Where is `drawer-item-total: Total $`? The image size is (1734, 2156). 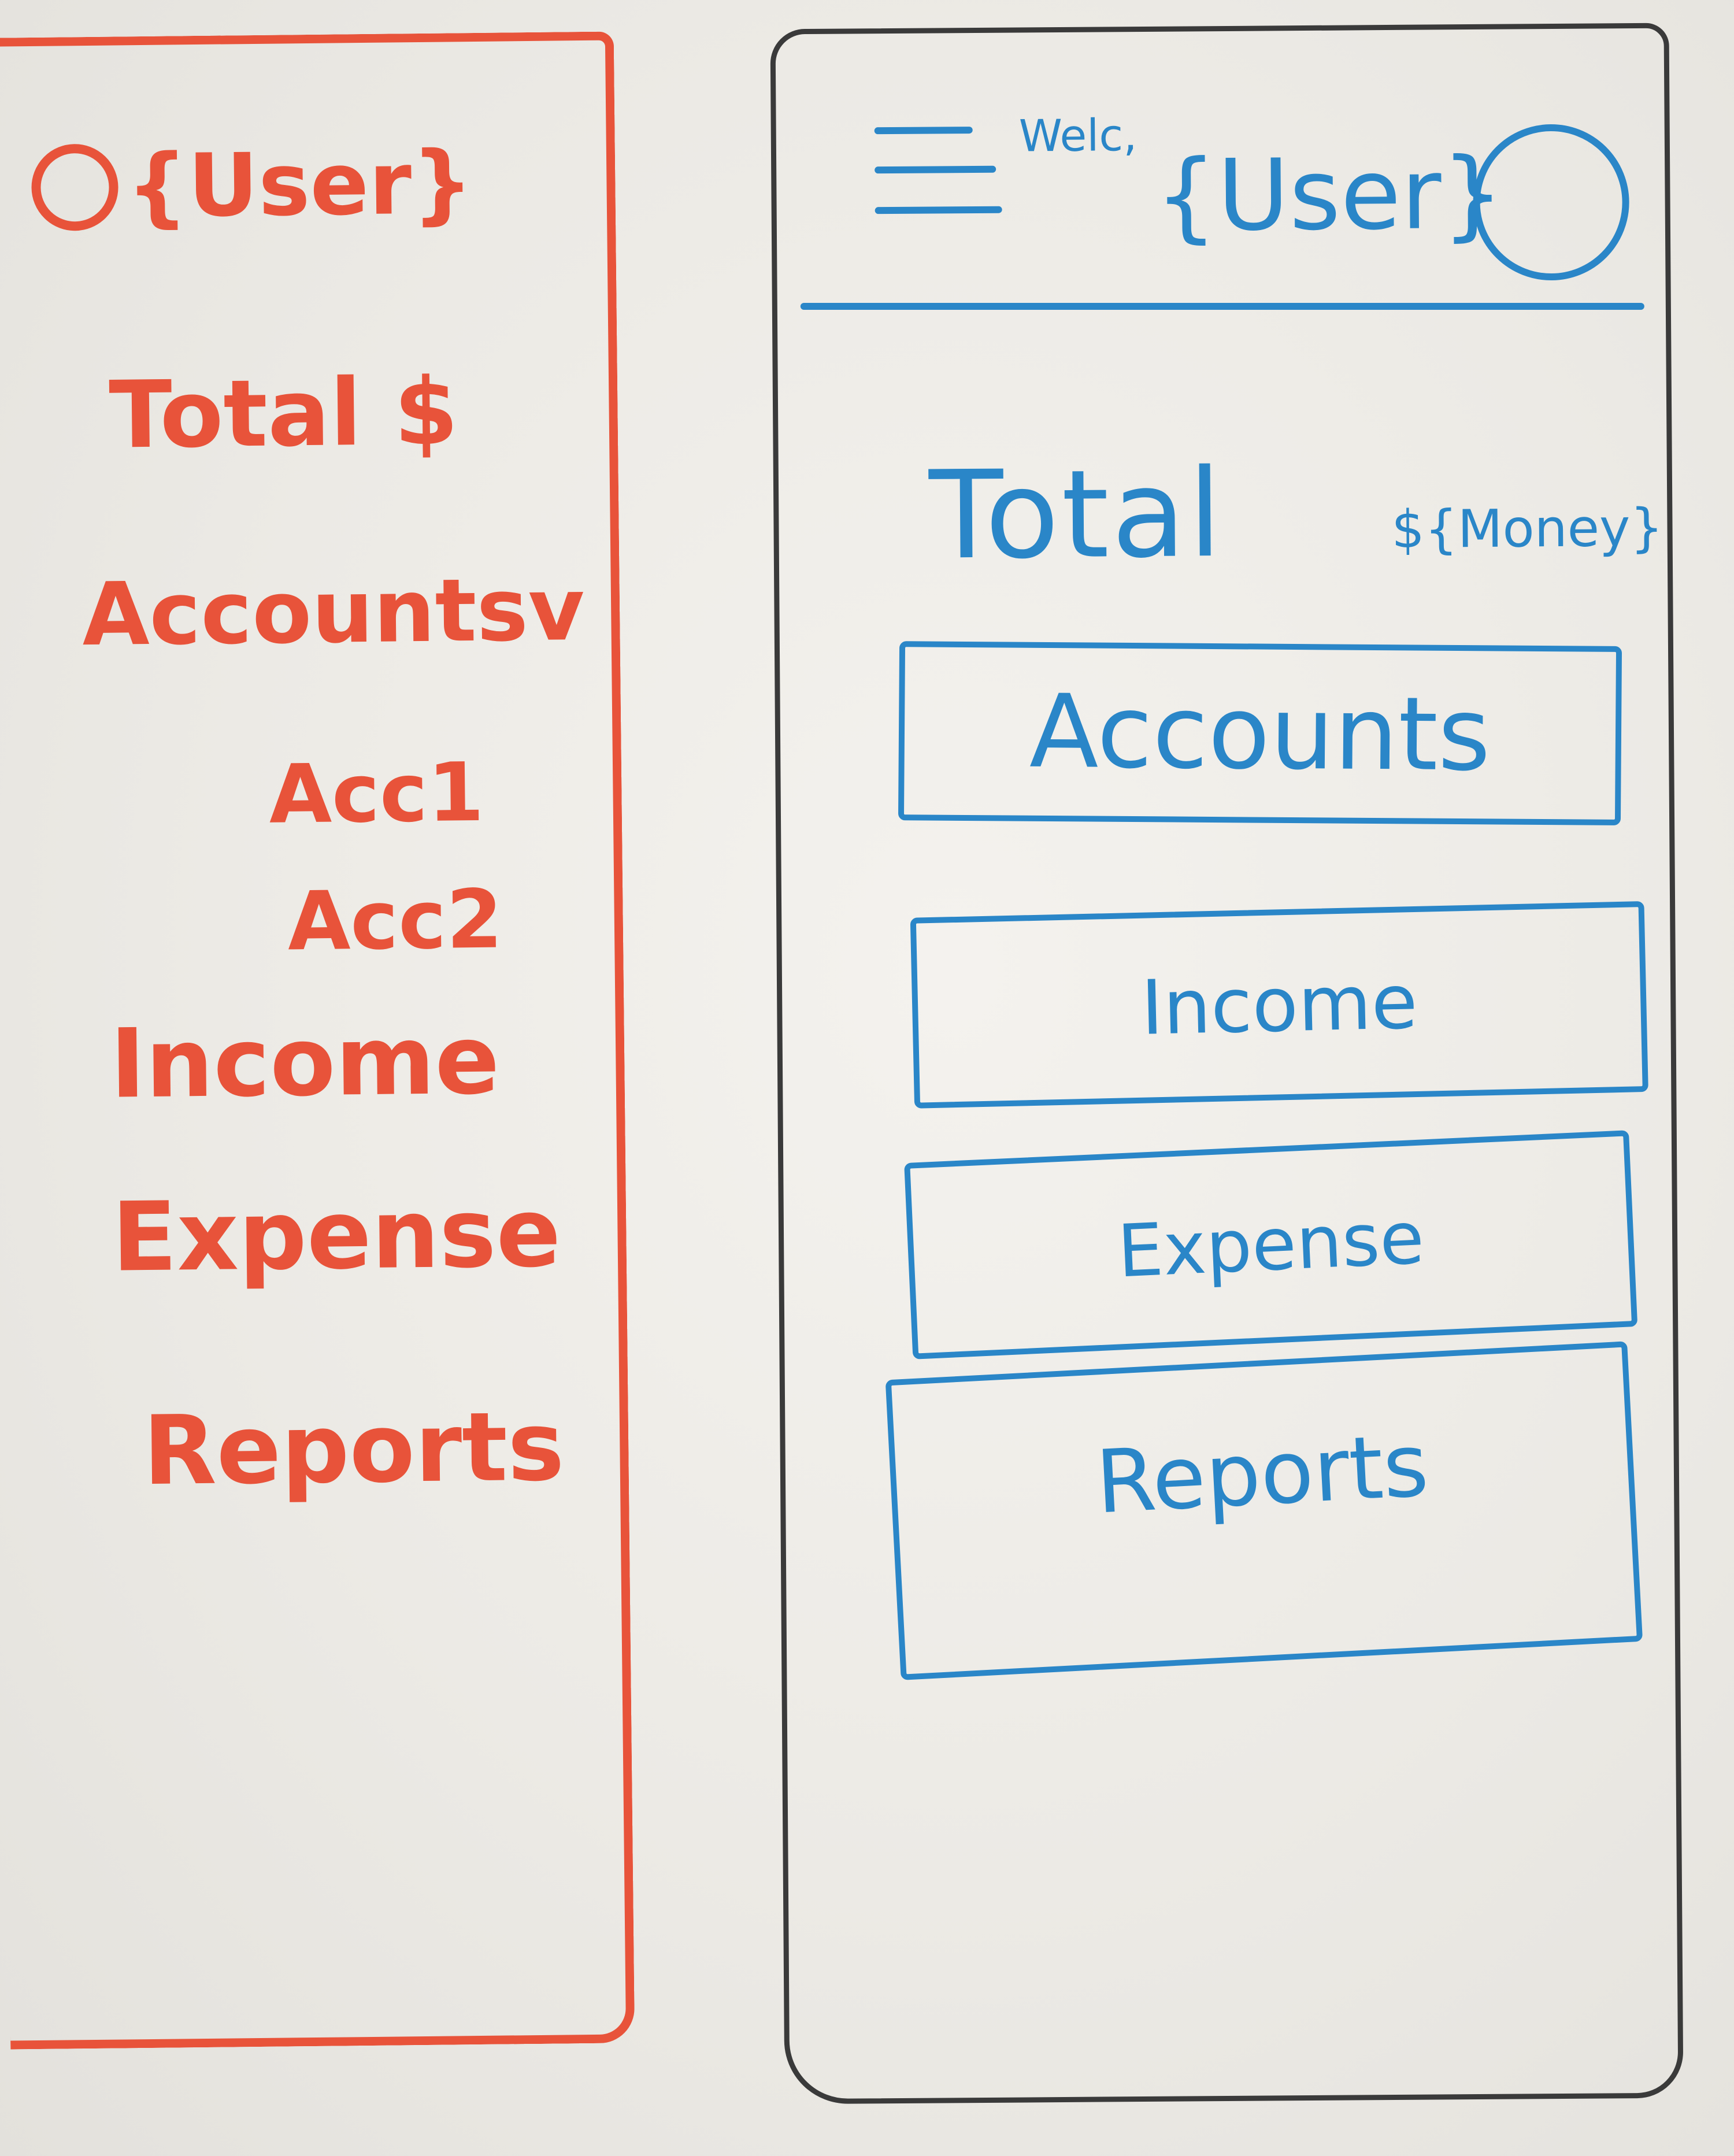 drawer-item-total: Total $ is located at coordinates (283, 413).